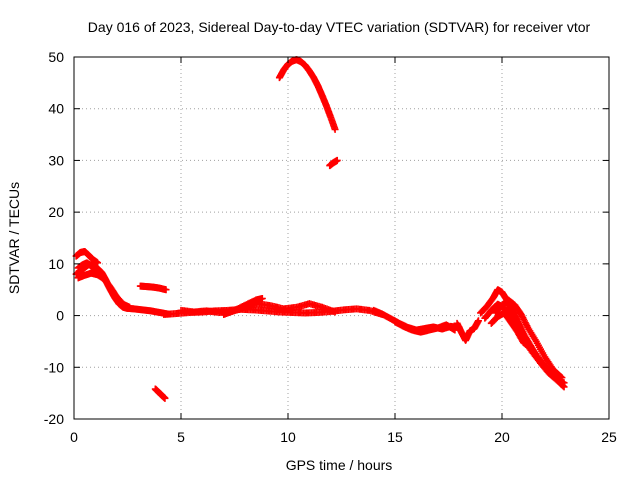 This screenshot has width=640, height=480. What do you see at coordinates (288, 437) in the screenshot?
I see `x-tick-label: 10` at bounding box center [288, 437].